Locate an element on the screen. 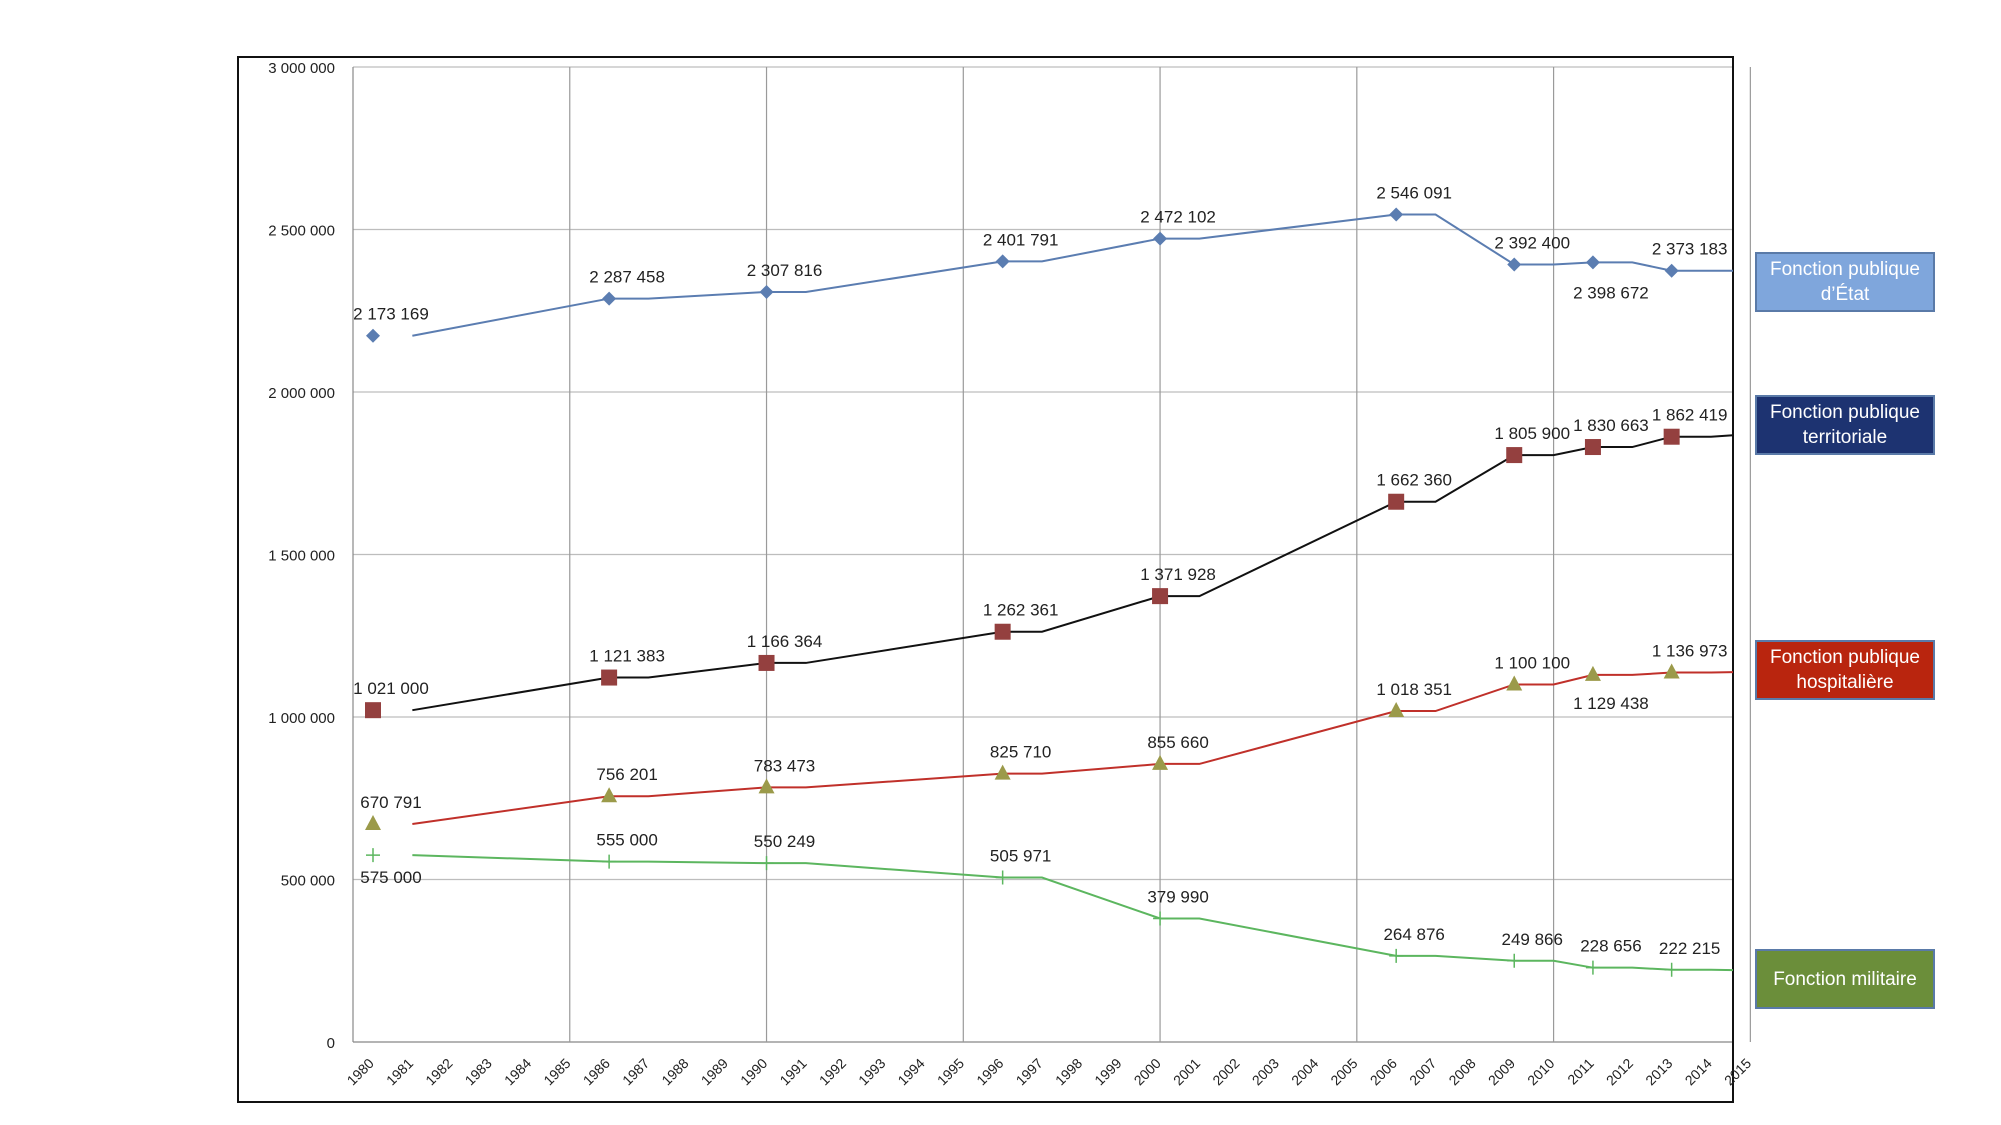  y-tick-label: 1 500 000 is located at coordinates (301, 556).